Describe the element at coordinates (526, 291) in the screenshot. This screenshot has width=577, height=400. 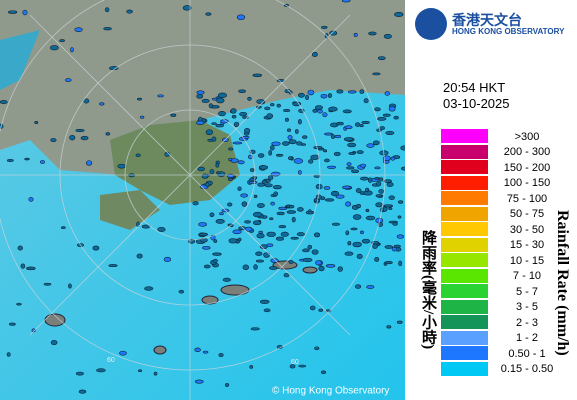
I see `legend-label: 5 - 7` at that location.